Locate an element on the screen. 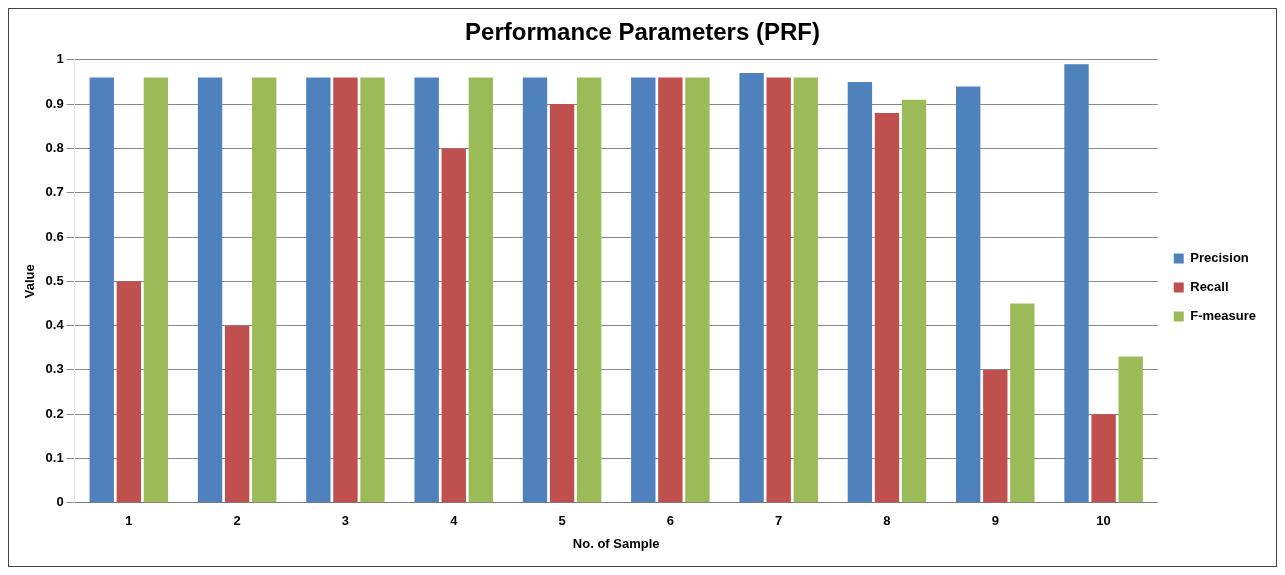 This screenshot has width=1285, height=575. x-tick-label: 5 is located at coordinates (562, 521).